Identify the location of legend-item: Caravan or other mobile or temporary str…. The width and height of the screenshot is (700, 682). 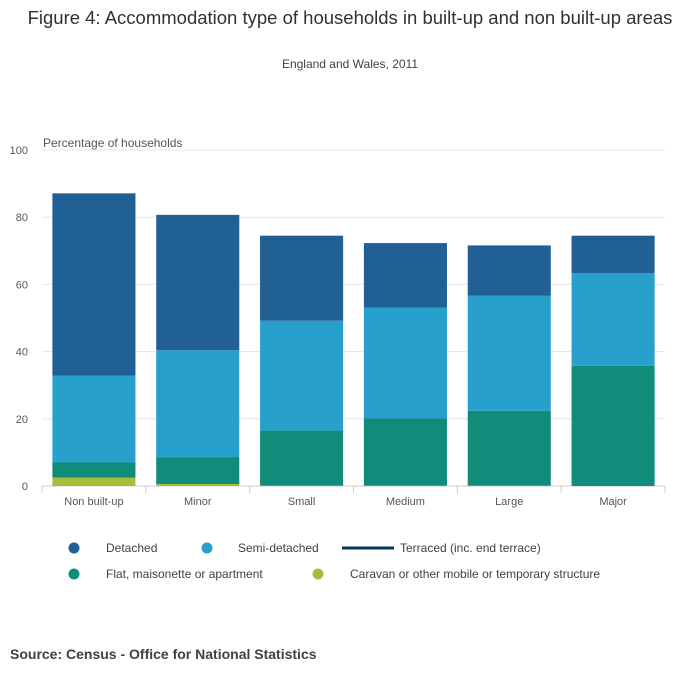
(456, 574).